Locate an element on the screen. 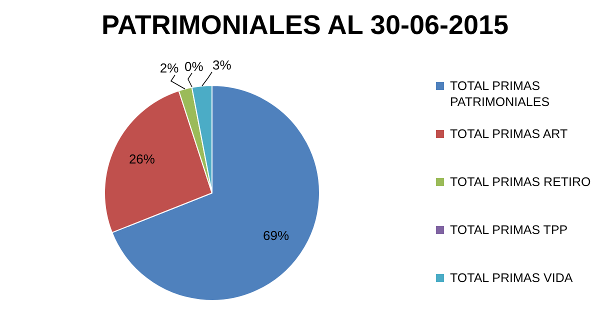  data-label: 69% is located at coordinates (276, 236).